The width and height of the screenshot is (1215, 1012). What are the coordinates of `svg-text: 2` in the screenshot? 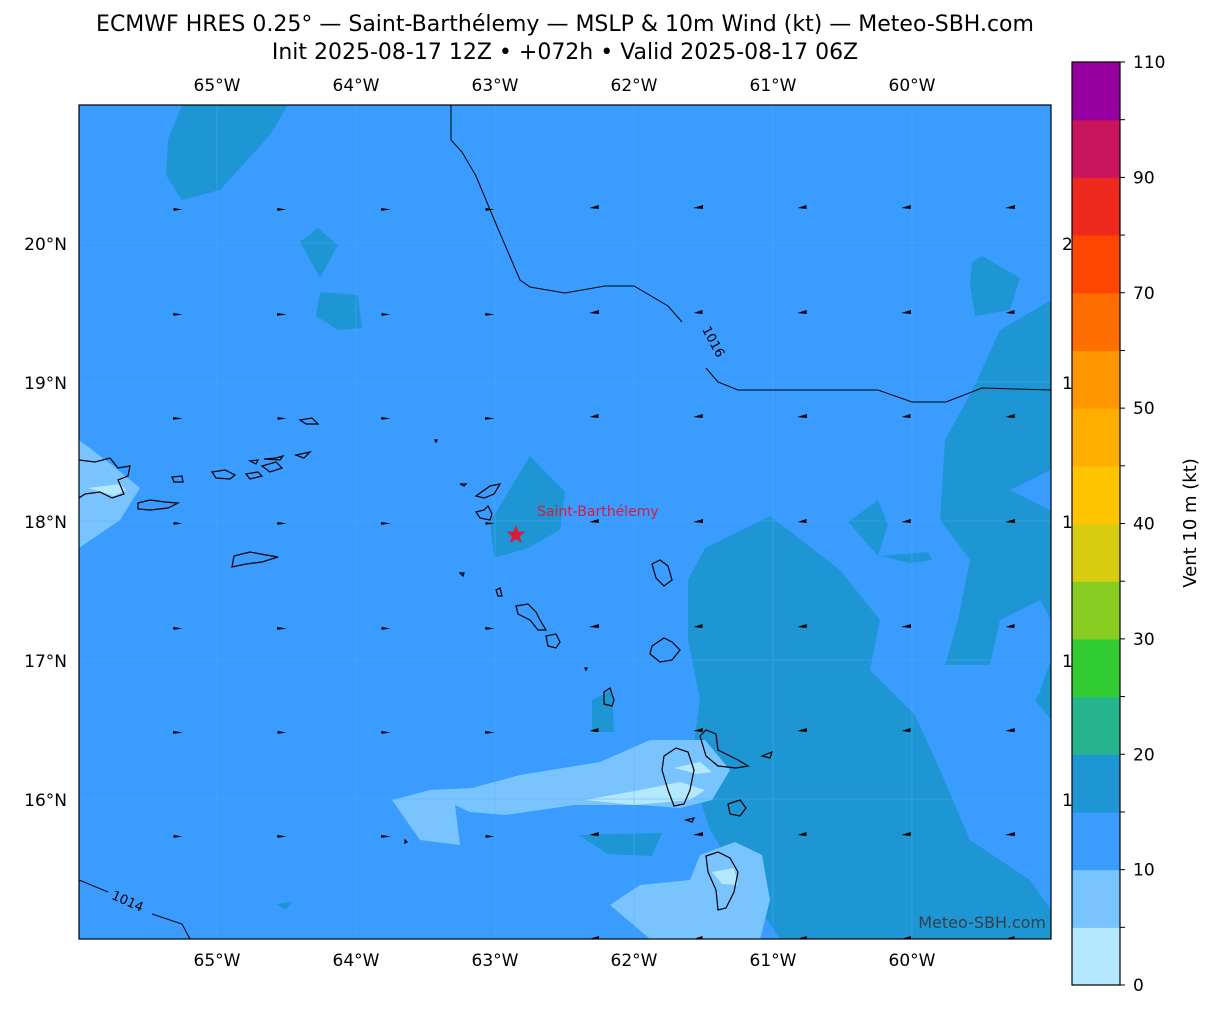 It's located at (1067, 245).